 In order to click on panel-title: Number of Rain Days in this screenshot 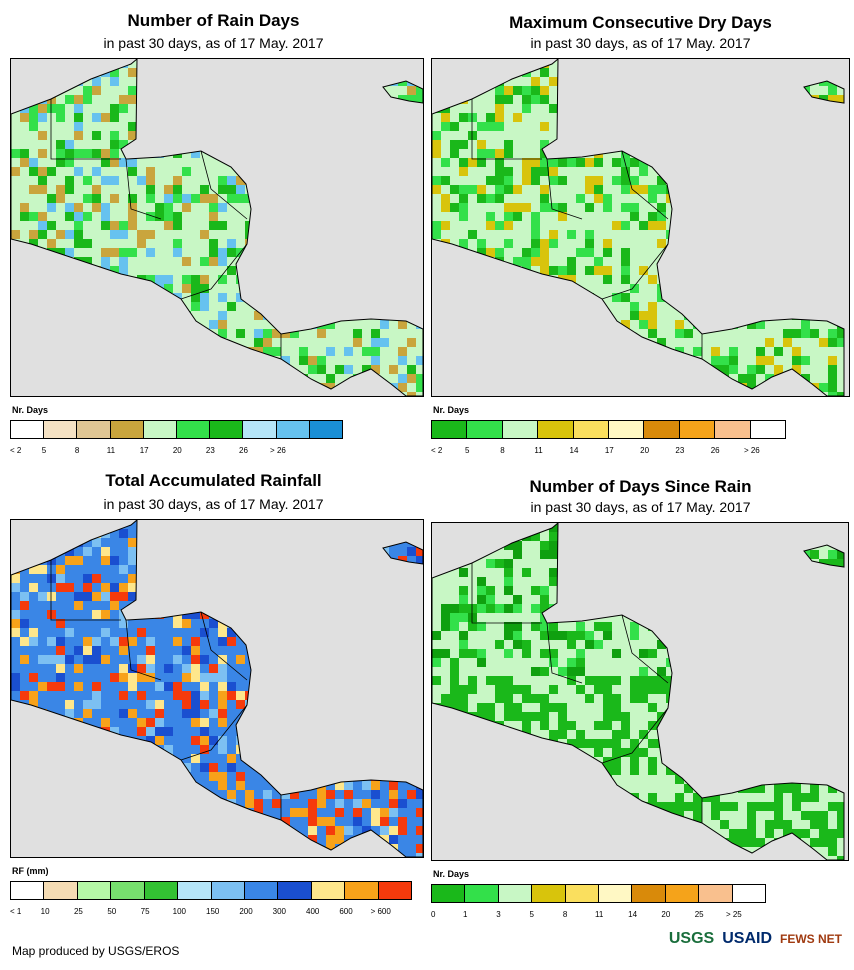, I will do `click(213, 20)`.